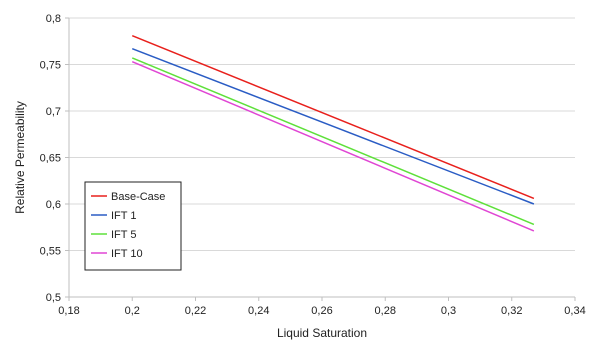  What do you see at coordinates (53, 298) in the screenshot?
I see `y-tick-label: 0,5` at bounding box center [53, 298].